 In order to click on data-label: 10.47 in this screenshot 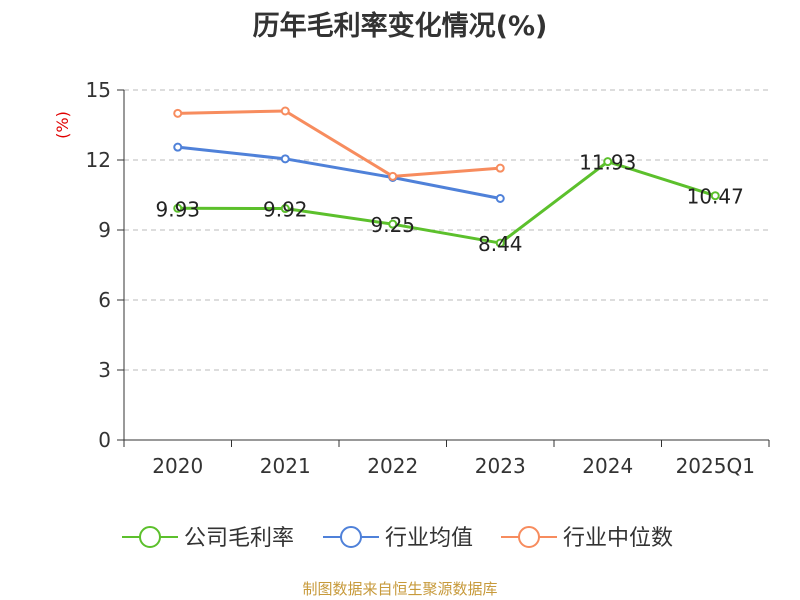, I will do `click(715, 197)`.